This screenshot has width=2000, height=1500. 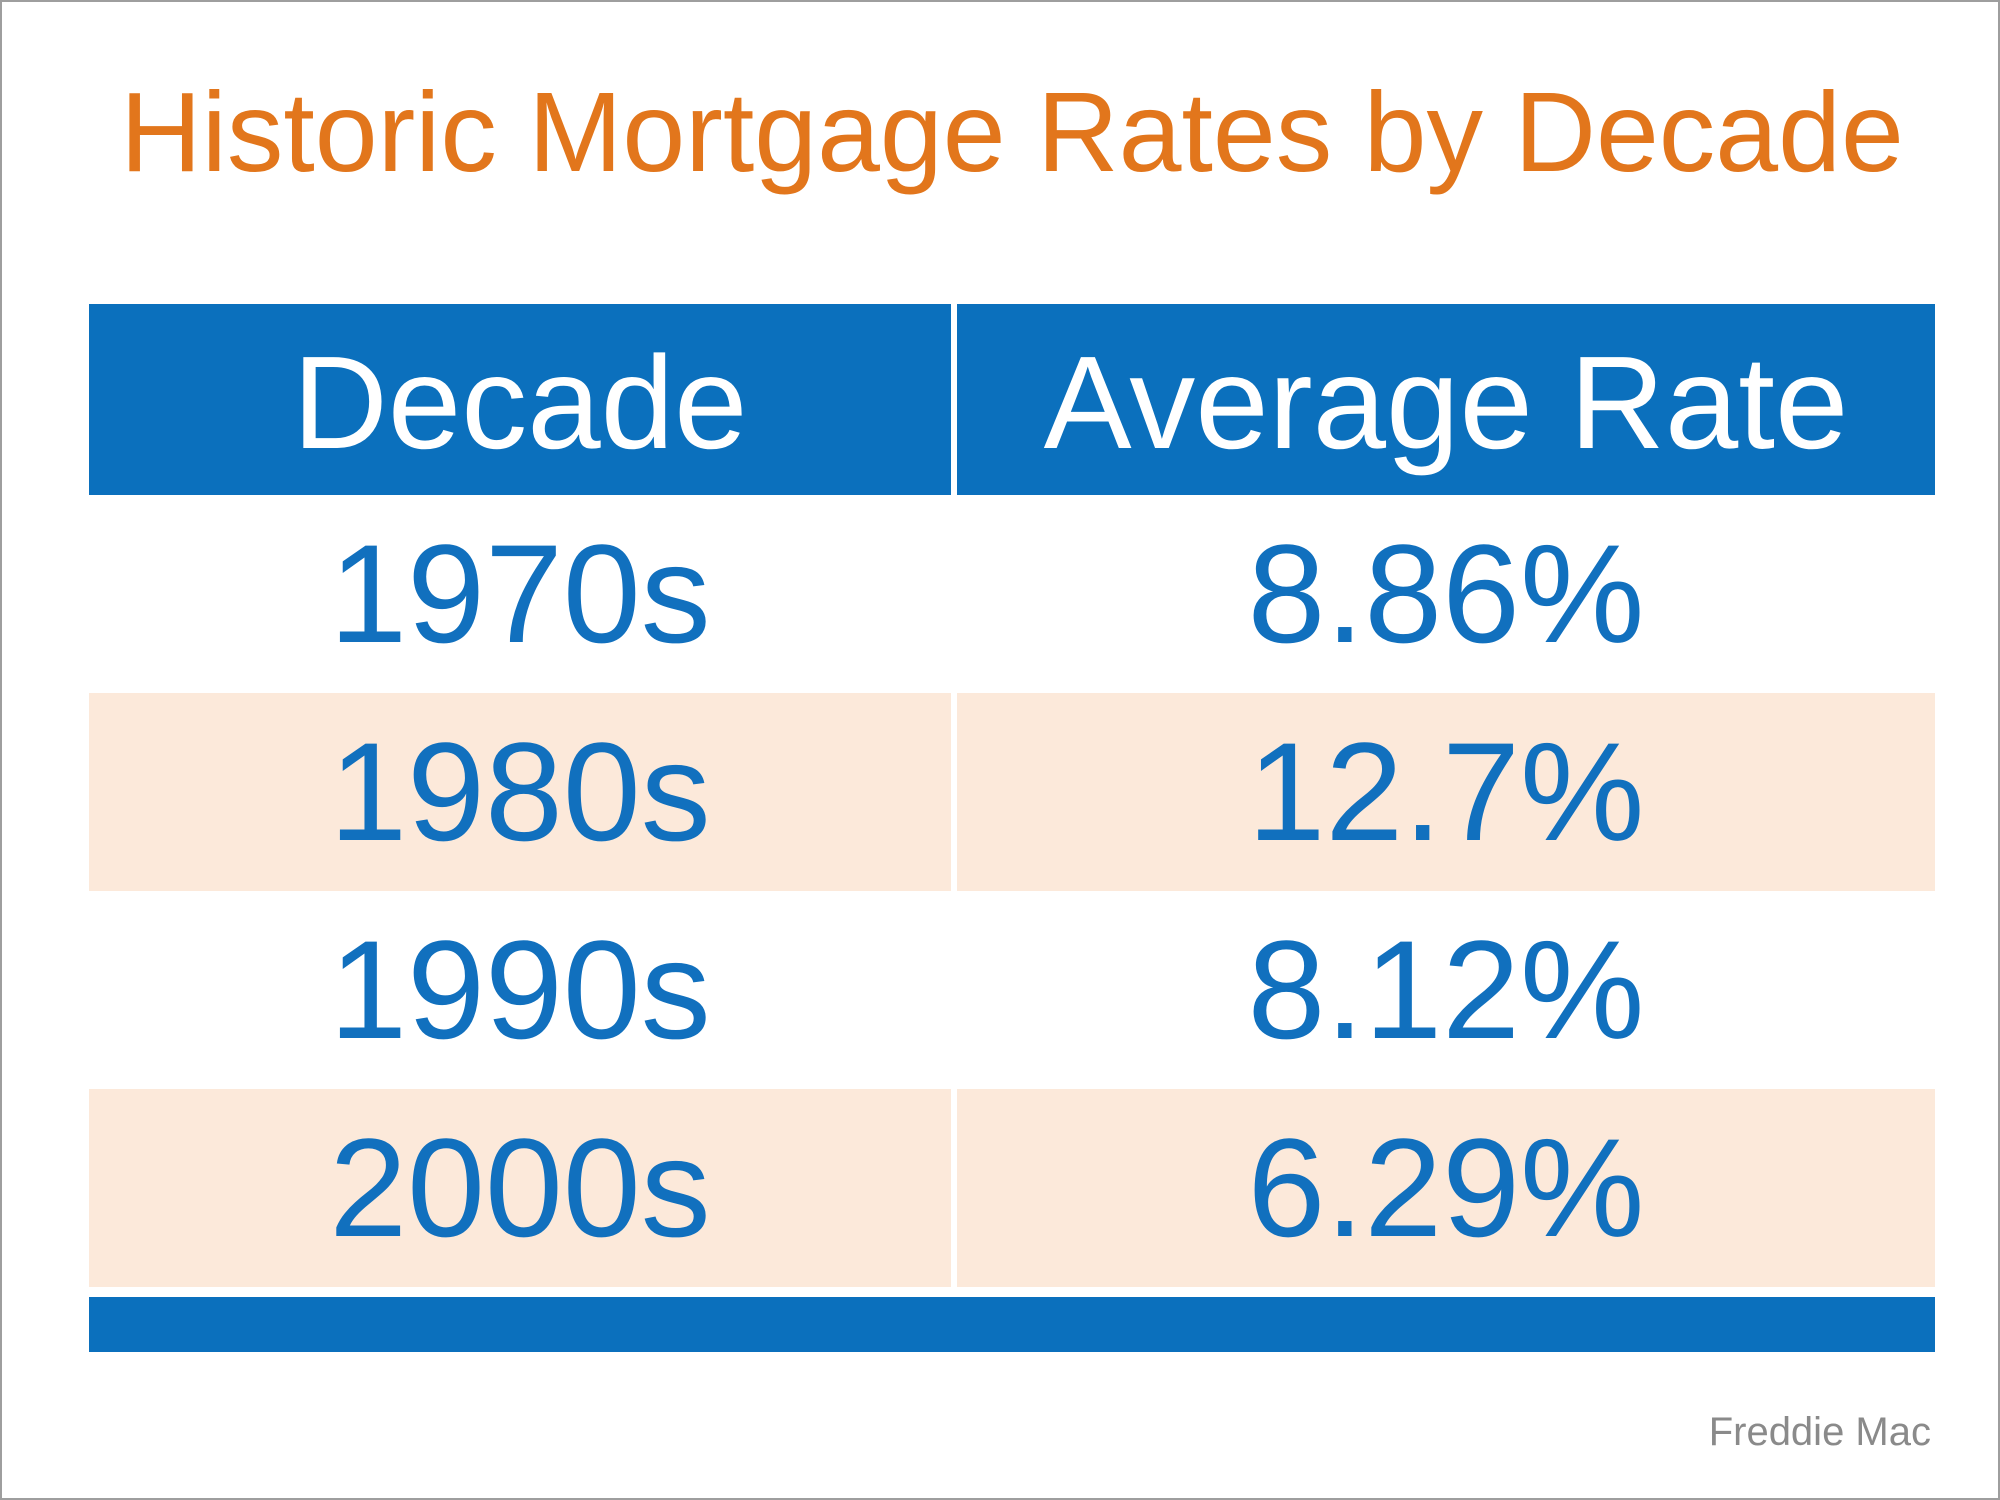 I want to click on table-header-row: Decade Average Rate, so click(x=1012, y=399).